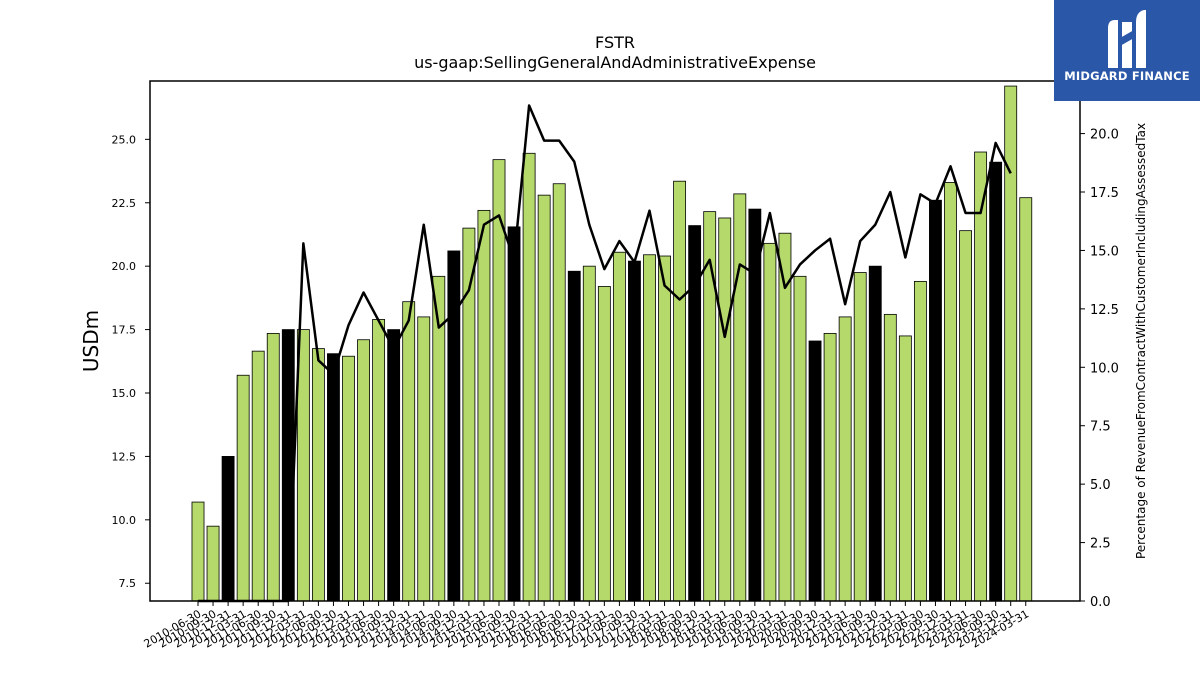 This screenshot has height=675, width=1200. Describe the element at coordinates (1104, 310) in the screenshot. I see `y2-tick-label: 12.5` at that location.